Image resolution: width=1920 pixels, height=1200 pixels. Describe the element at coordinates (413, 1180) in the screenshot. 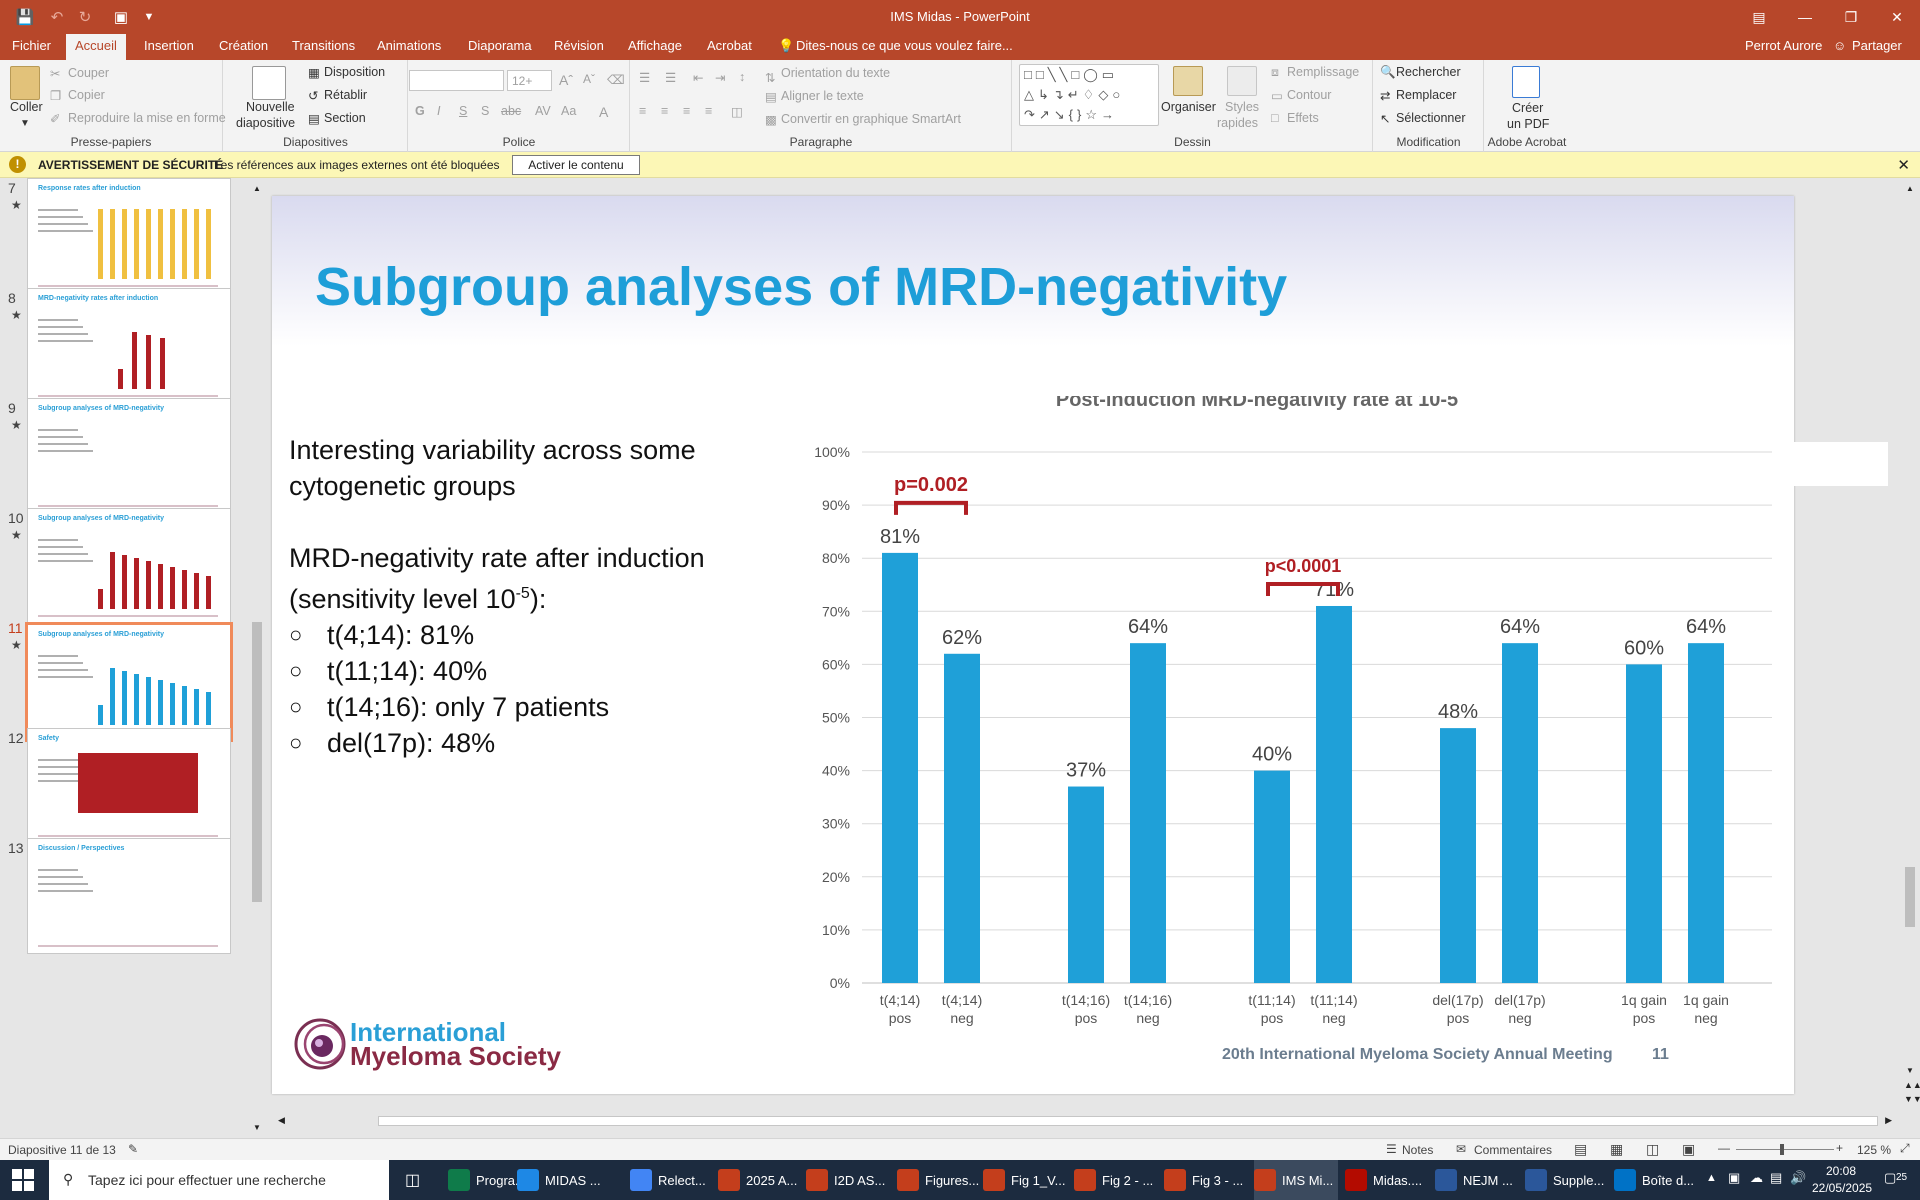

I see `task-view-icon: ◫` at that location.